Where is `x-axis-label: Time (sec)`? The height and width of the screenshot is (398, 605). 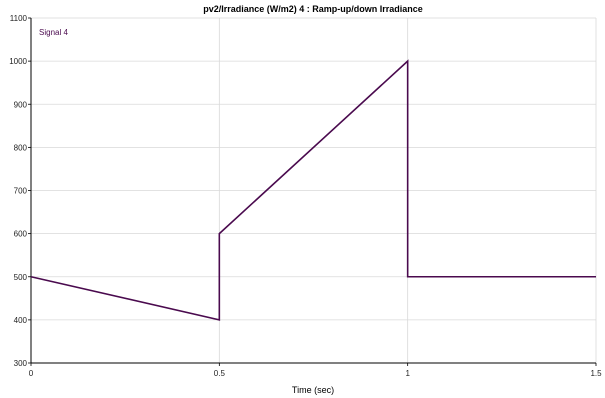
x-axis-label: Time (sec) is located at coordinates (313, 390).